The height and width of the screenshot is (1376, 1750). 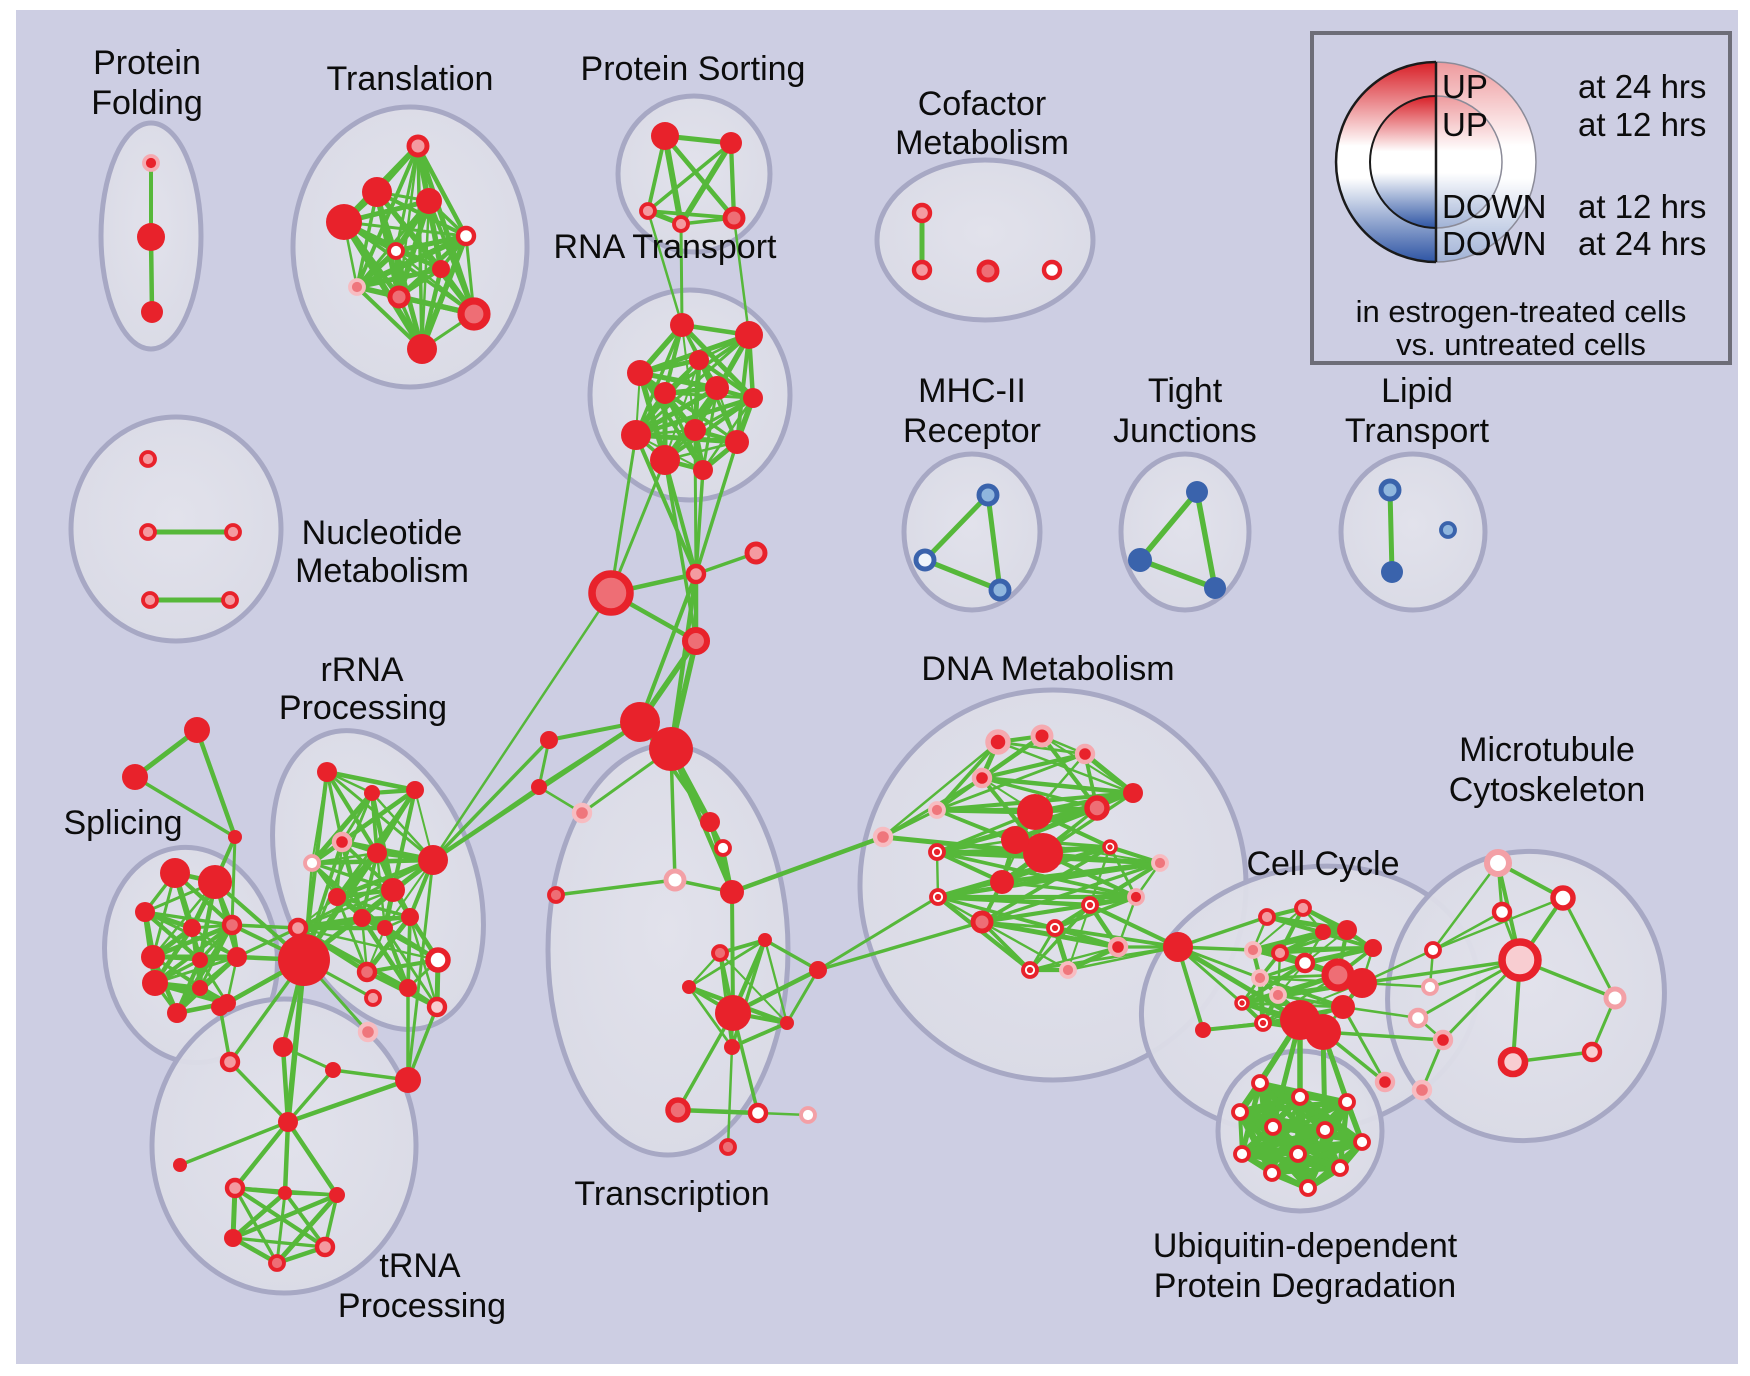 What do you see at coordinates (399, 297) in the screenshot?
I see `node-tr9` at bounding box center [399, 297].